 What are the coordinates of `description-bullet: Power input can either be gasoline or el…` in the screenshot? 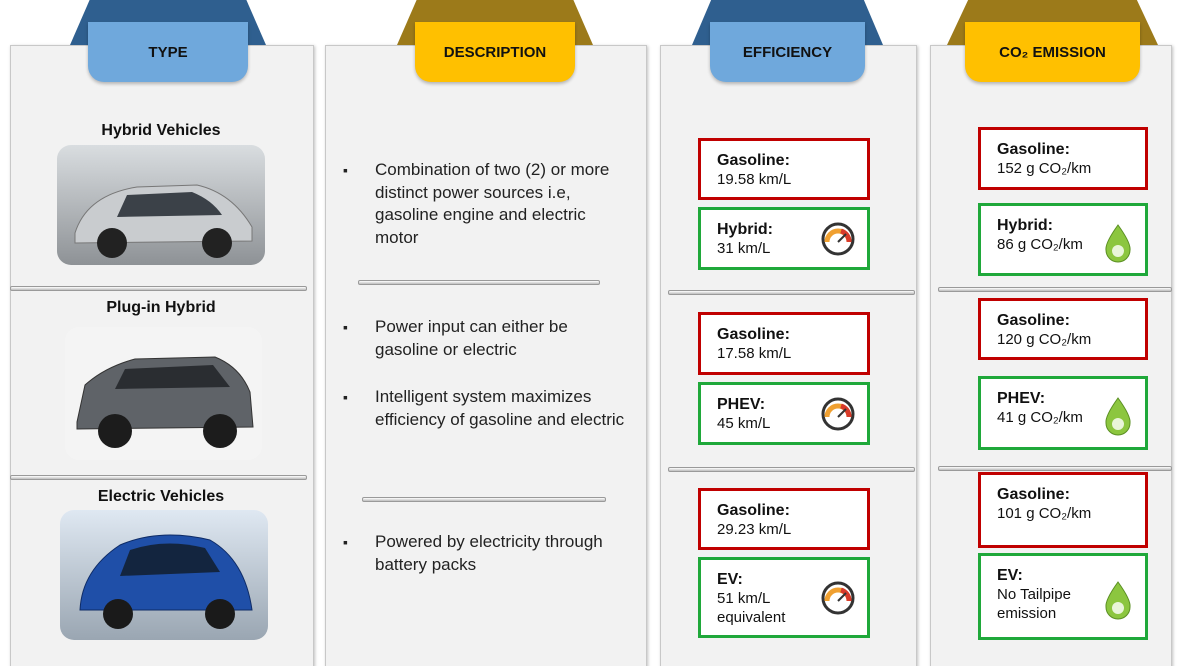 It's located at (486, 338).